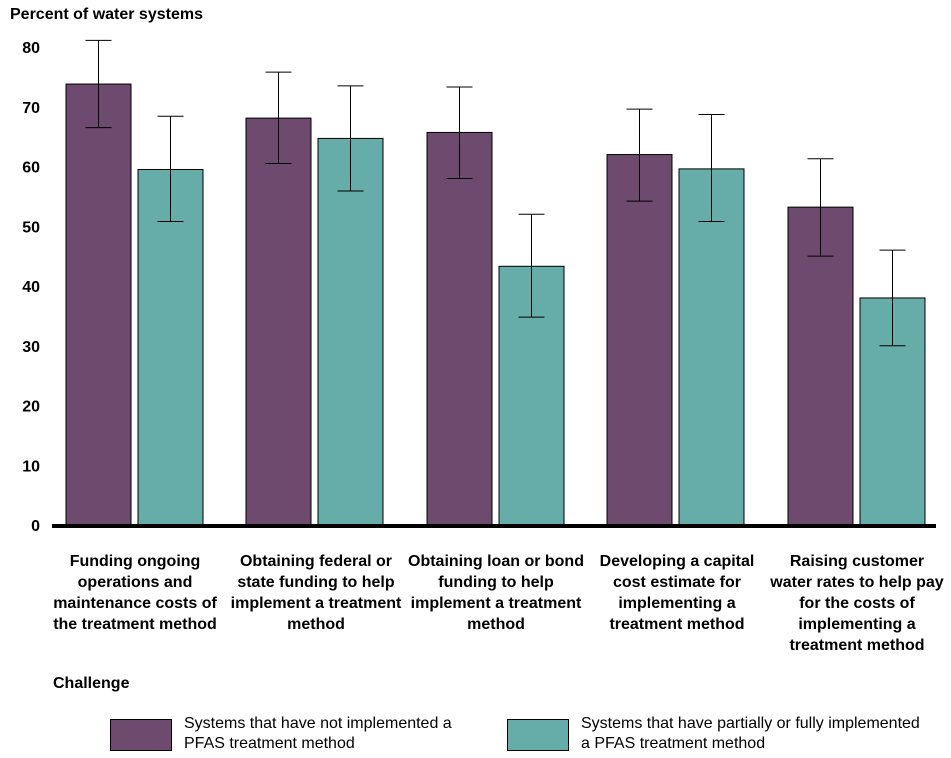 The height and width of the screenshot is (758, 951). I want to click on y-axis-label: Percent of water systems, so click(106, 14).